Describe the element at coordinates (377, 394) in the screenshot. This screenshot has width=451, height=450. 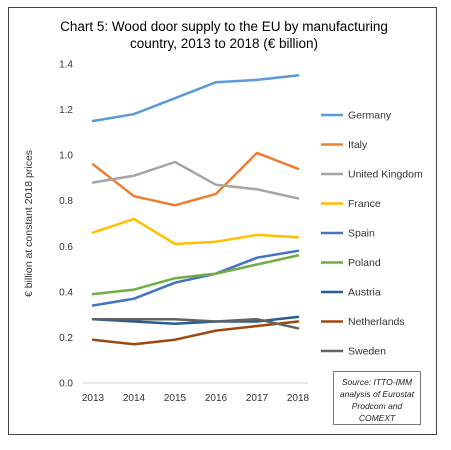
I see `source-line-2: analysis of Eurostat` at that location.